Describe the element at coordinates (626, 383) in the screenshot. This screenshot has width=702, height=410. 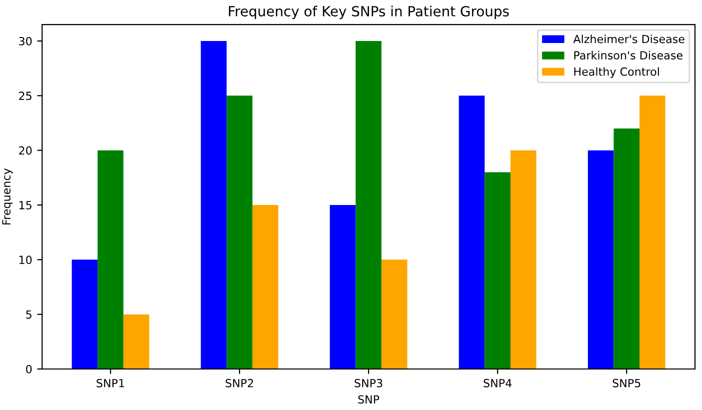
I see `x-tick-label: SNP5` at that location.